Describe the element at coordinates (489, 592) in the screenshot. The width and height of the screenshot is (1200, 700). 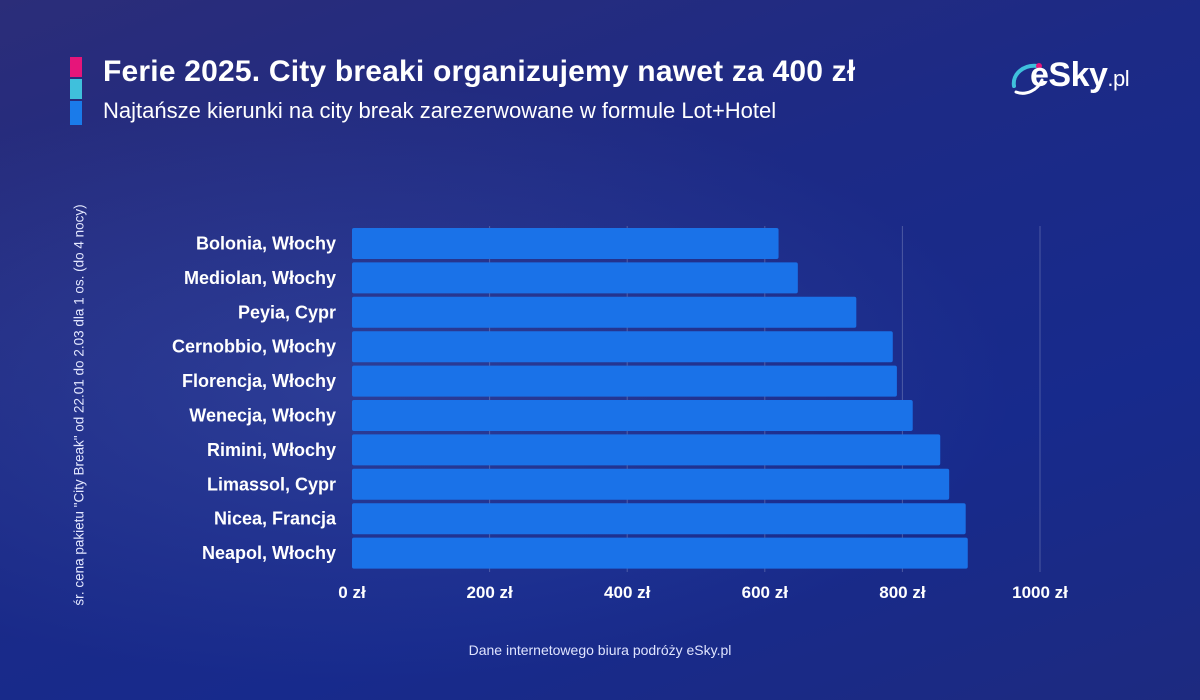
I see `x-tick-label-1: 200 zł` at that location.